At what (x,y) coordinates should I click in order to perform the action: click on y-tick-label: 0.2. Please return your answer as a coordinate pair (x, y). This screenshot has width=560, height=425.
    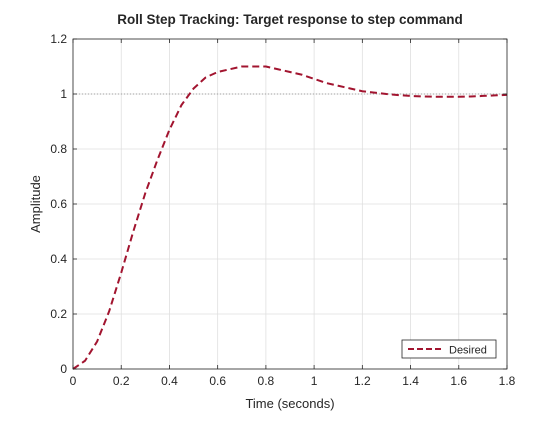
    Looking at the image, I should click on (58, 314).